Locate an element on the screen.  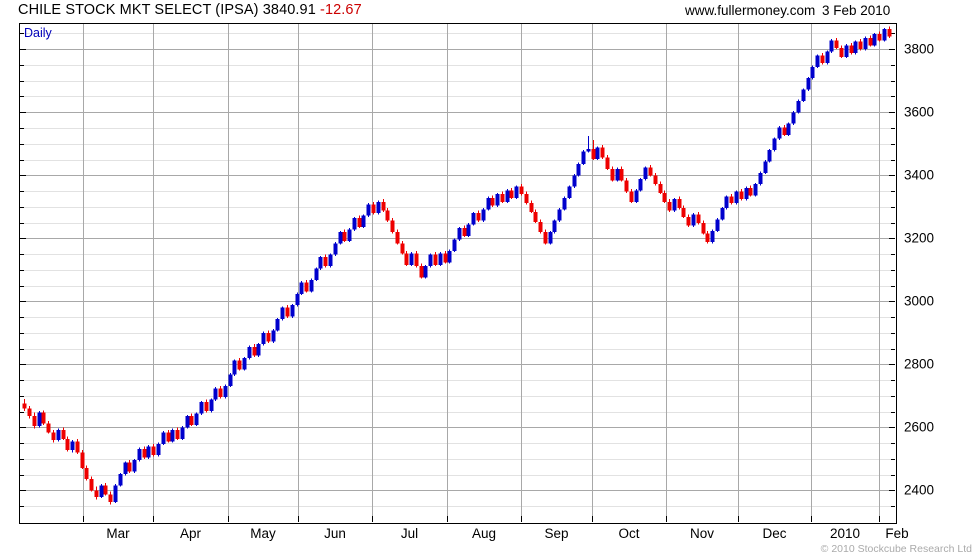
y-axis-labels: 2400 2600 2800 3000 3200 3400 3600 3800 is located at coordinates (940, 273).